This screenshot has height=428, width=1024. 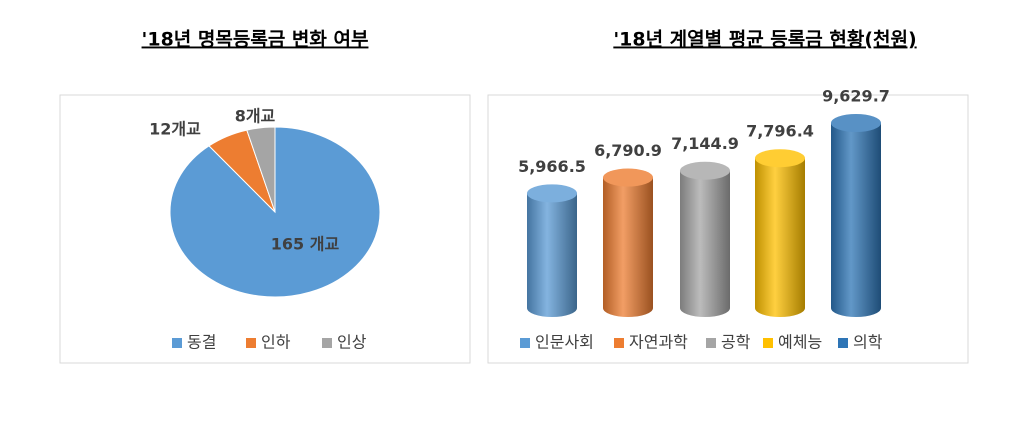 I want to click on data-label: 5,966.5, so click(x=552, y=166).